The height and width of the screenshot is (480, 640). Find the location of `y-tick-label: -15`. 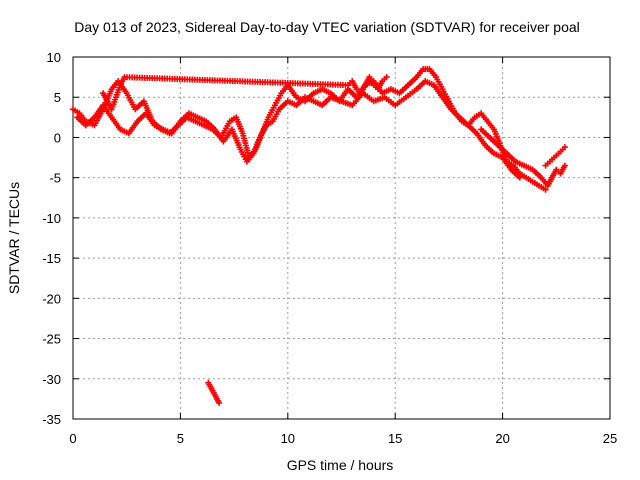

y-tick-label: -15 is located at coordinates (51, 258).